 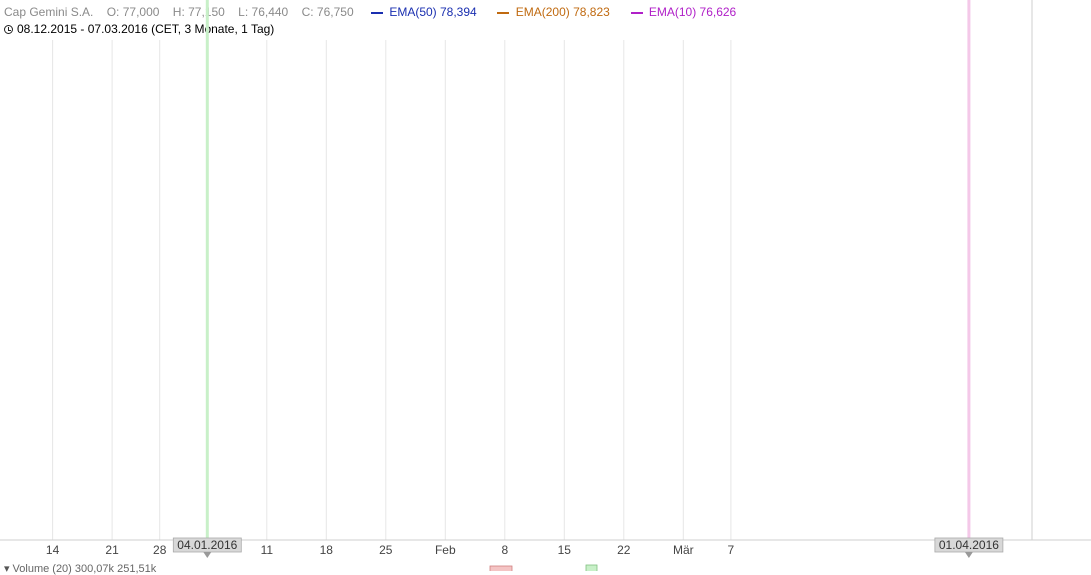 What do you see at coordinates (49, 12) in the screenshot?
I see `instrument-name: Cap Gemini S.A.` at bounding box center [49, 12].